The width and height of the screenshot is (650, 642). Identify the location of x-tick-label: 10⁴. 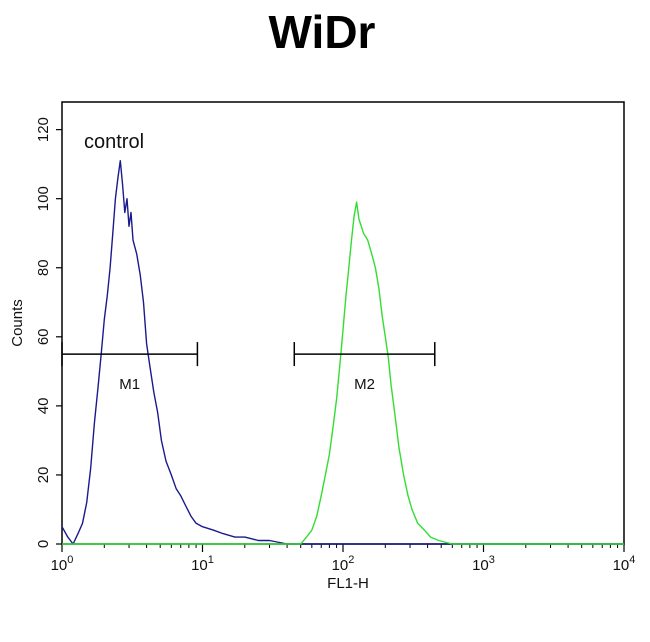
(624, 564).